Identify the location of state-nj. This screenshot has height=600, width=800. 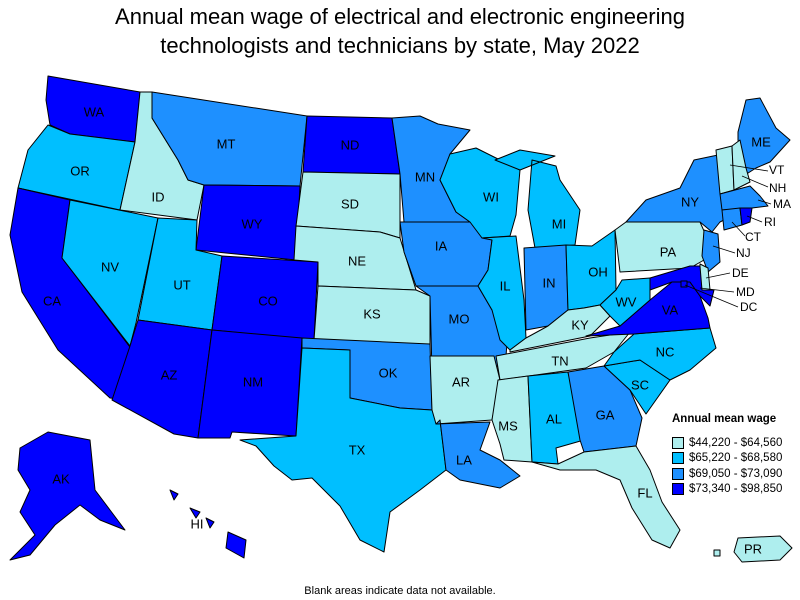
(711, 251).